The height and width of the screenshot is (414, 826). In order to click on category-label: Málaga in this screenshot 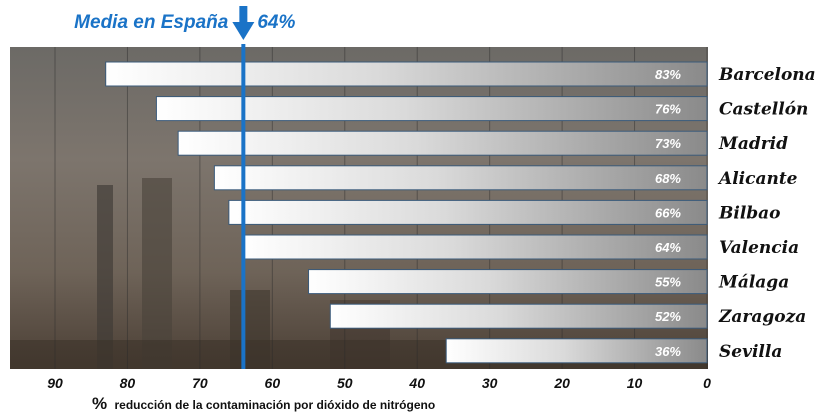, I will do `click(753, 283)`.